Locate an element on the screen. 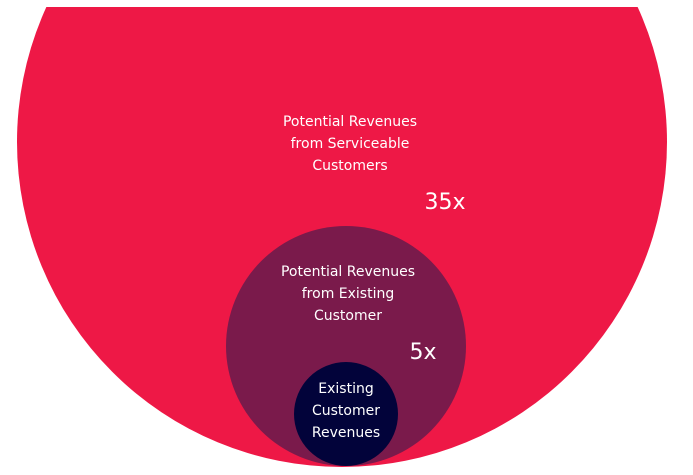 This screenshot has height=475, width=693. existing-customer-revenues-circle is located at coordinates (346, 414).